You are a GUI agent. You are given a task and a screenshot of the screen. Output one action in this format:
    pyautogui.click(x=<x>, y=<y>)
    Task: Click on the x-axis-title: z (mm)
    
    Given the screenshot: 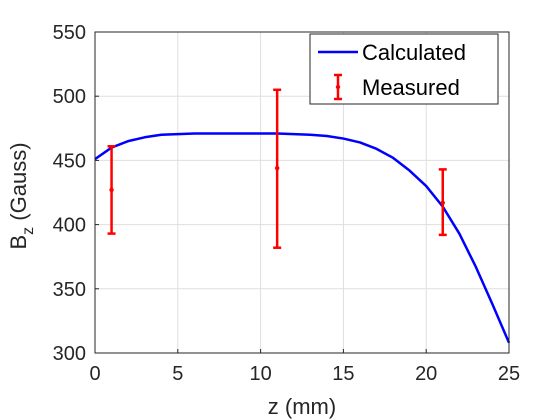 What is the action you would take?
    pyautogui.click(x=302, y=406)
    